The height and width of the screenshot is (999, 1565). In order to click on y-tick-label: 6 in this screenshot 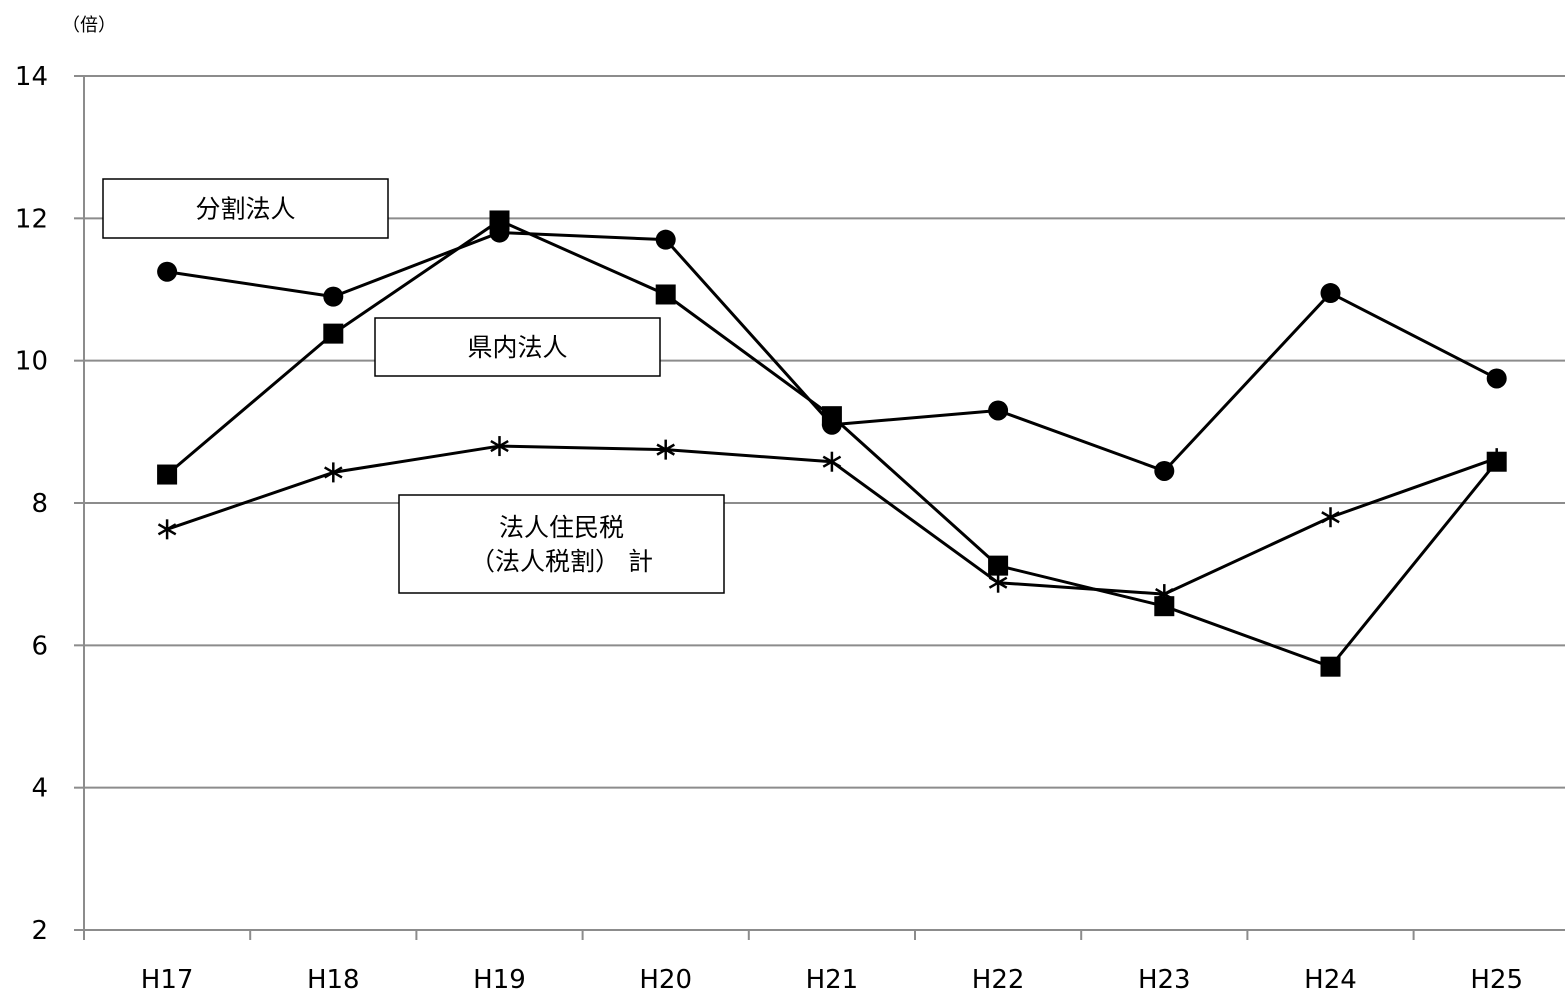, I will do `click(39, 646)`.